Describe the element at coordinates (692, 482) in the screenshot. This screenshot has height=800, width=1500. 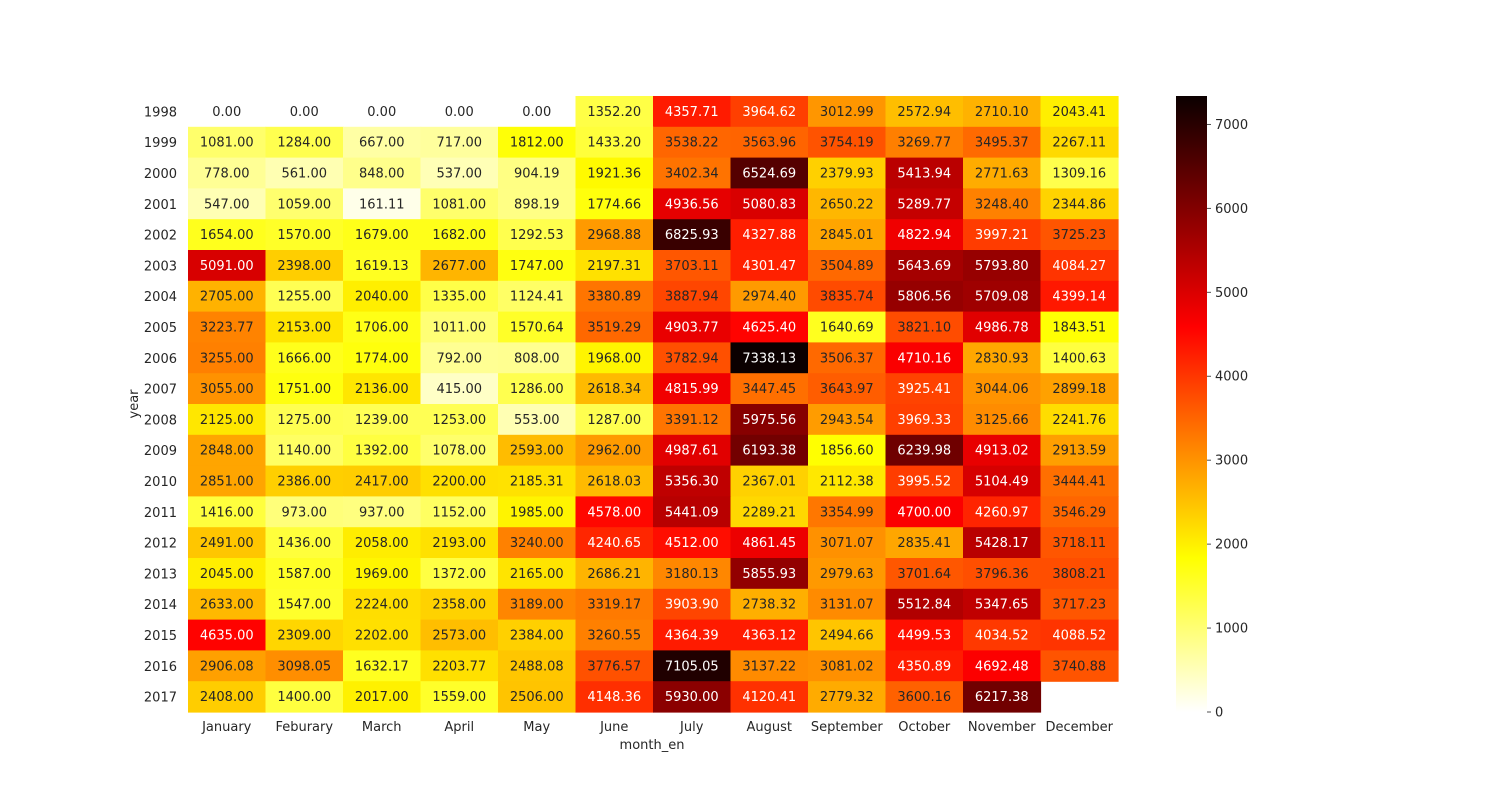
I see `heatmap-cell-label: 5356.30` at that location.